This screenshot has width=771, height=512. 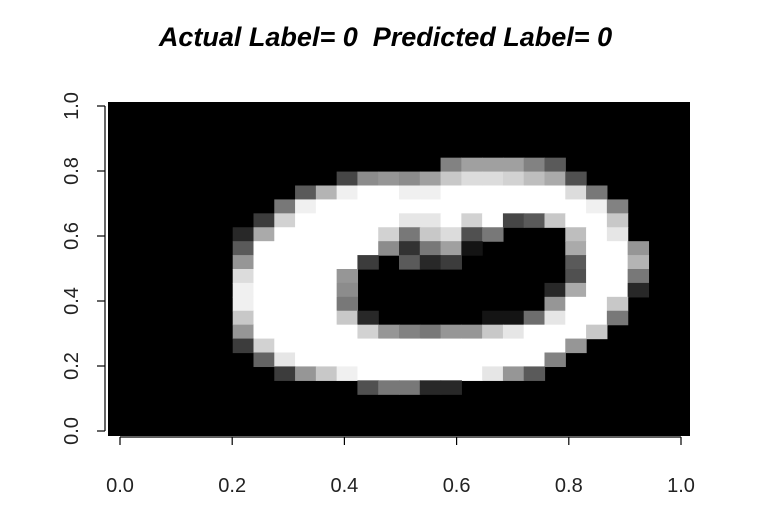 I want to click on x-axis: 0.0 0.2 0.4 0.6 0.8 1.0, so click(x=400, y=466).